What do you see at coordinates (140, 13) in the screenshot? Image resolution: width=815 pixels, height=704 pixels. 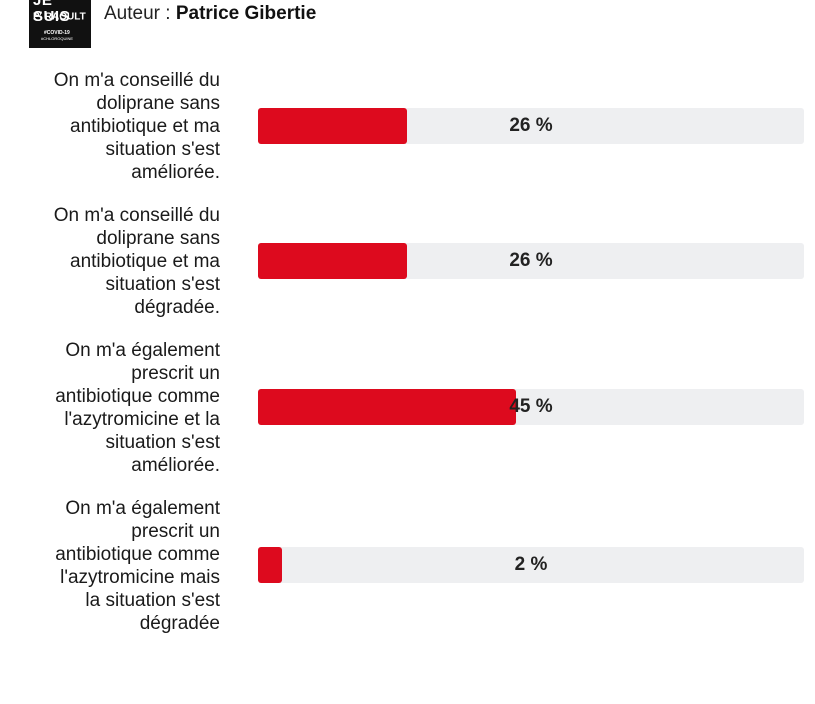 I see `author-prefix: Auteur :` at bounding box center [140, 13].